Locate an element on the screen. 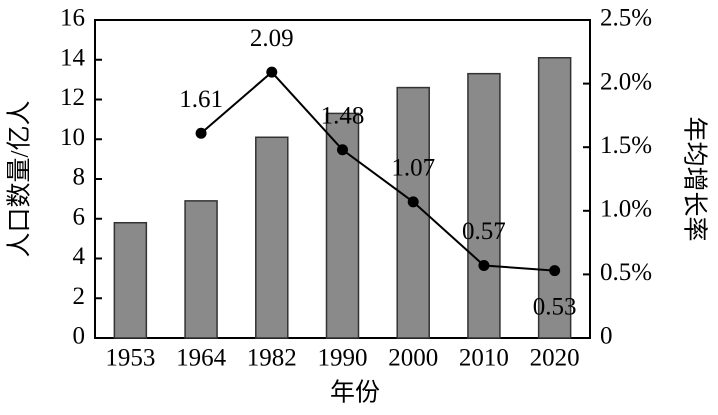 This screenshot has width=718, height=415. y2-tick-label: 0 is located at coordinates (606, 336).